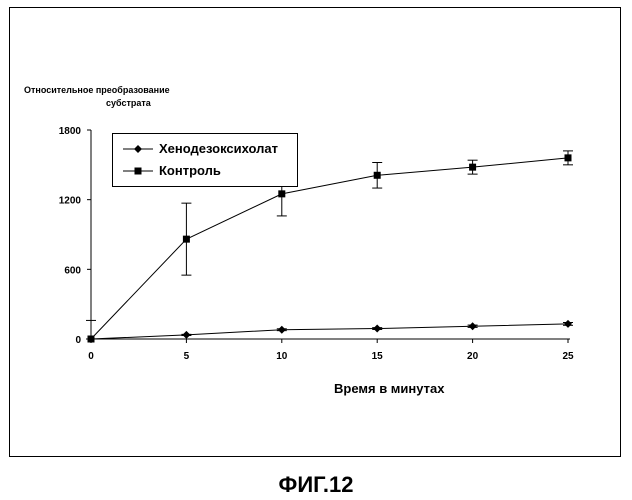 This screenshot has height=500, width=632. Describe the element at coordinates (568, 356) in the screenshot. I see `x-tick-label: 25` at that location.